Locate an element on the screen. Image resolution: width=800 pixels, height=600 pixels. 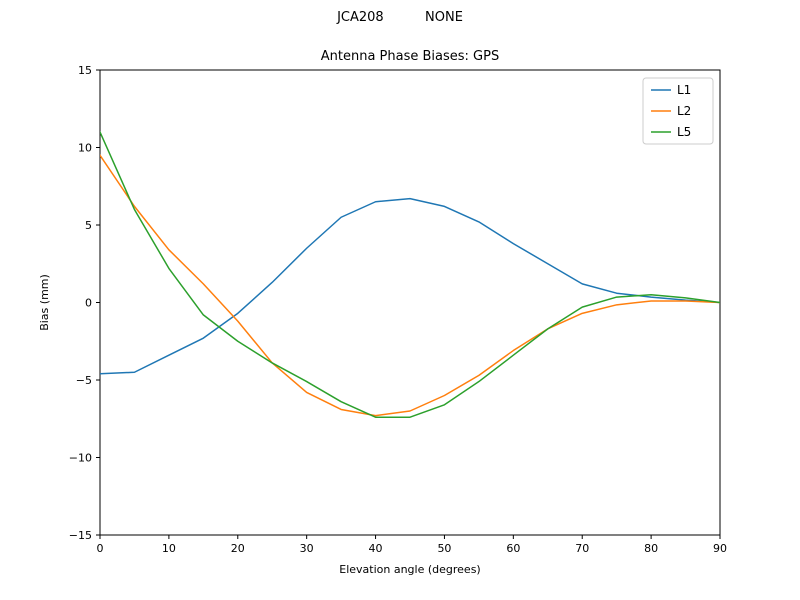
y-axis-label: Bias (mm) is located at coordinates (44, 302).